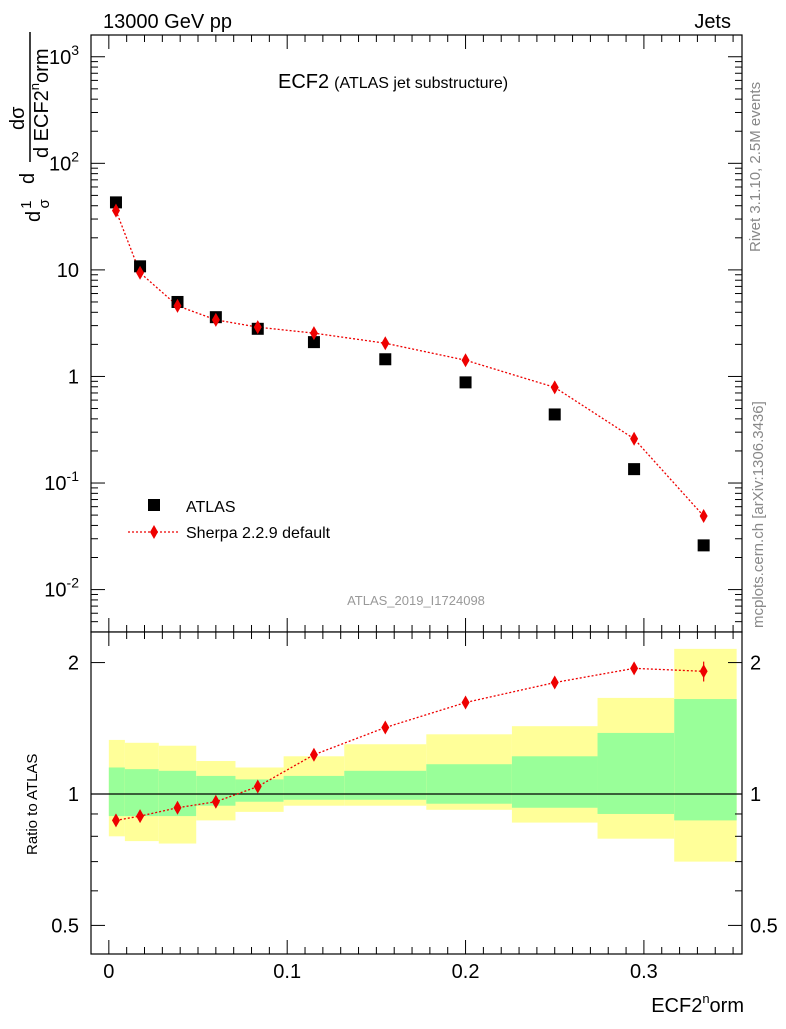 The image size is (786, 1029). What do you see at coordinates (644, 972) in the screenshot?
I see `ratio-x-tick-label: 0.3` at bounding box center [644, 972].